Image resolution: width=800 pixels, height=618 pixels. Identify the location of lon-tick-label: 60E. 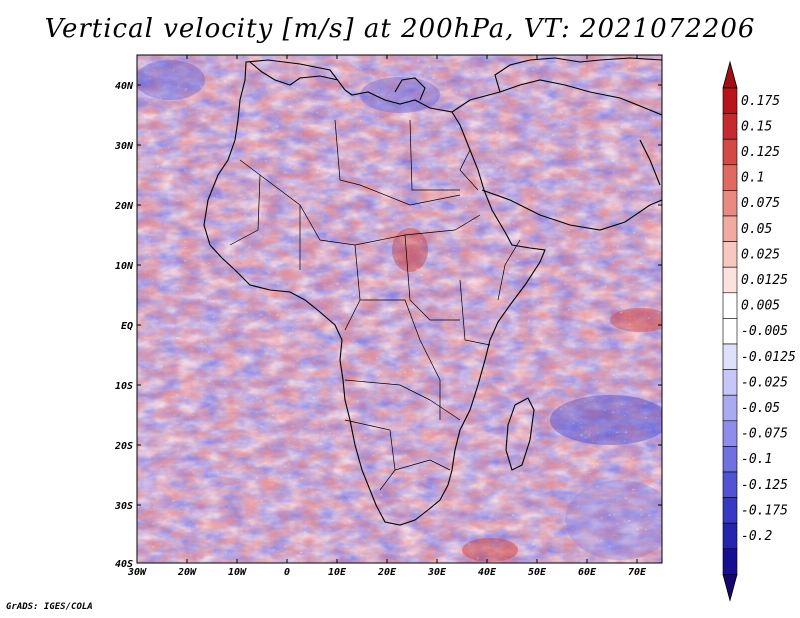
(587, 572).